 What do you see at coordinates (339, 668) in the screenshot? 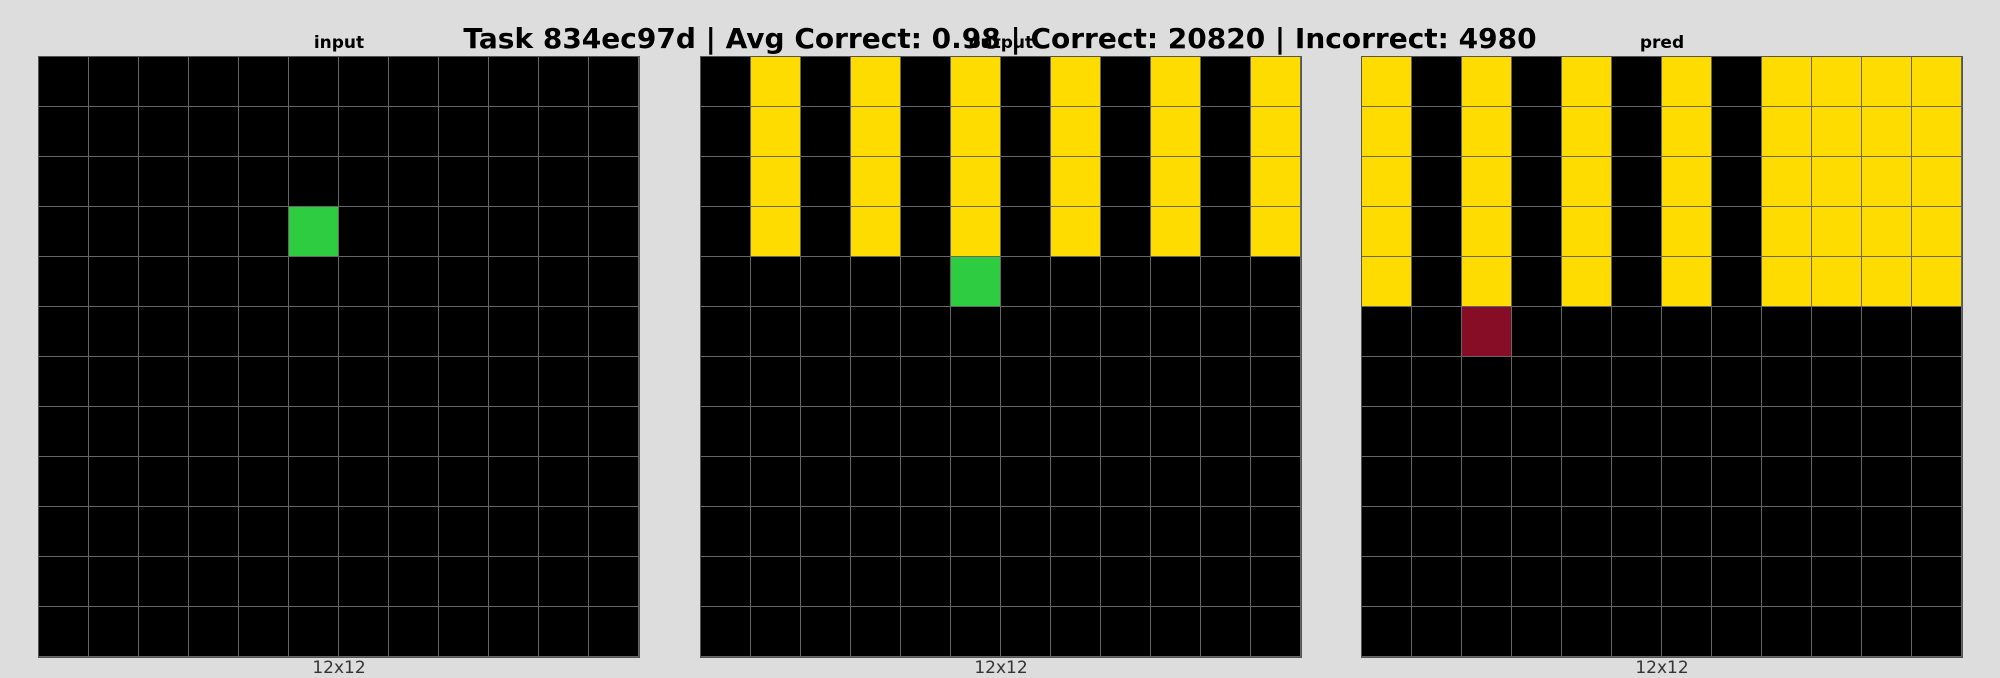
I see `input-grid-size-label: 12x12` at bounding box center [339, 668].